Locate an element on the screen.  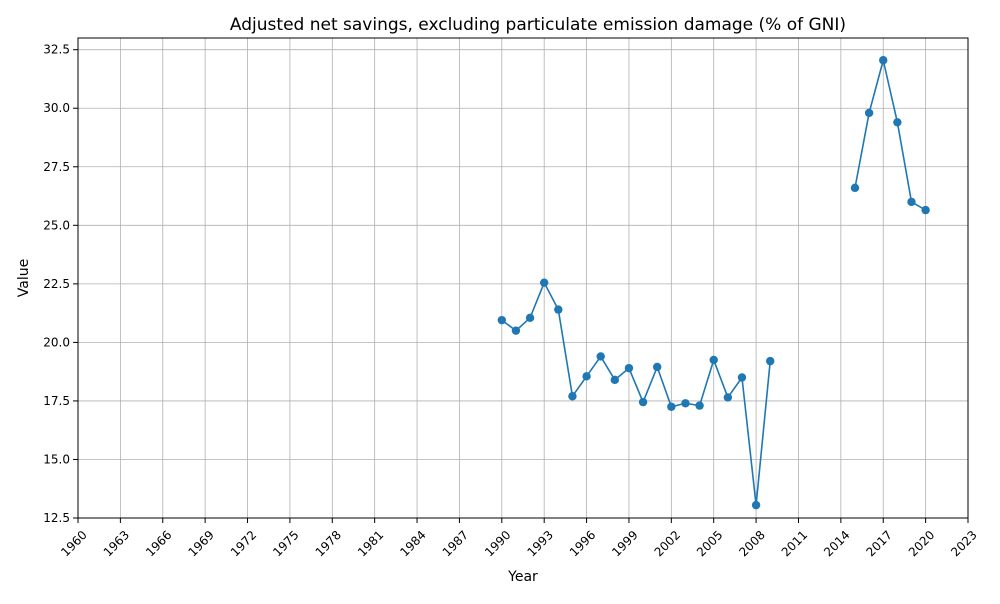
x-tick-label: 2011 is located at coordinates (794, 543).